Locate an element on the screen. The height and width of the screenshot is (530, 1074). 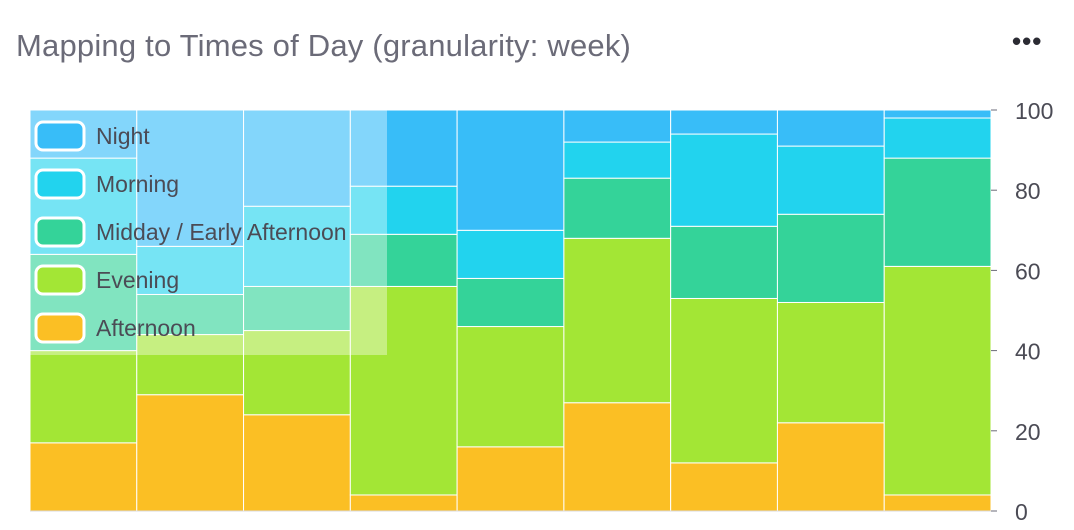
legend-item-afternoon: Afternoon is located at coordinates (115, 328).